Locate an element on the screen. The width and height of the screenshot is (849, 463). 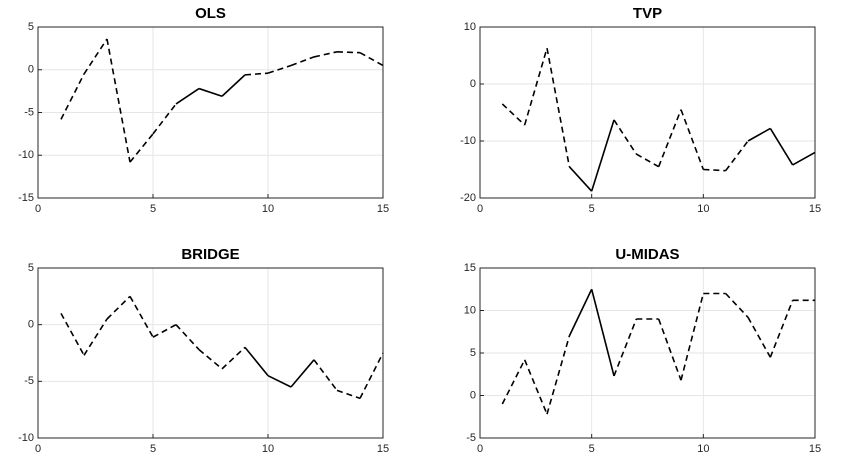
chart-title: BRIDGE is located at coordinates (210, 254).